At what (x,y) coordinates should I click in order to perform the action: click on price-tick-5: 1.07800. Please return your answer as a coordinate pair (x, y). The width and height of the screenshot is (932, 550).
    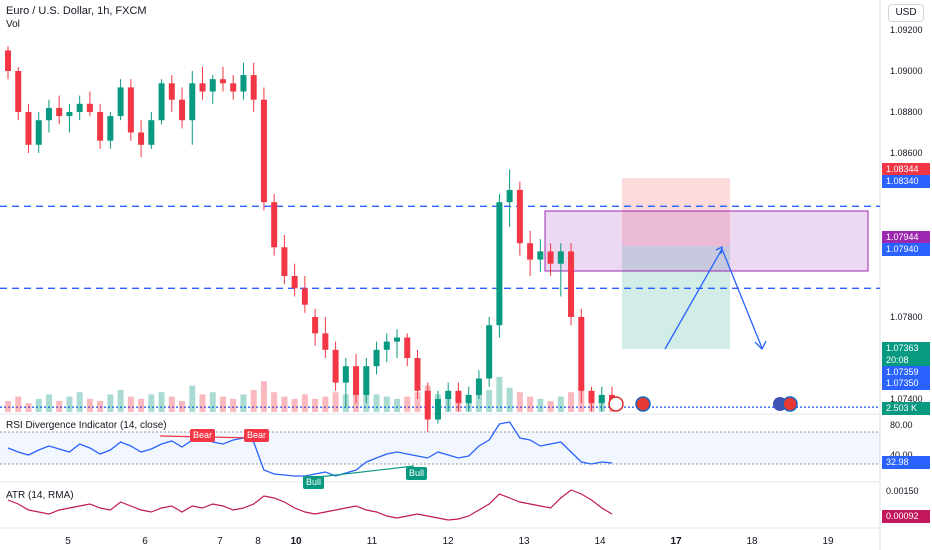
    Looking at the image, I should click on (906, 317).